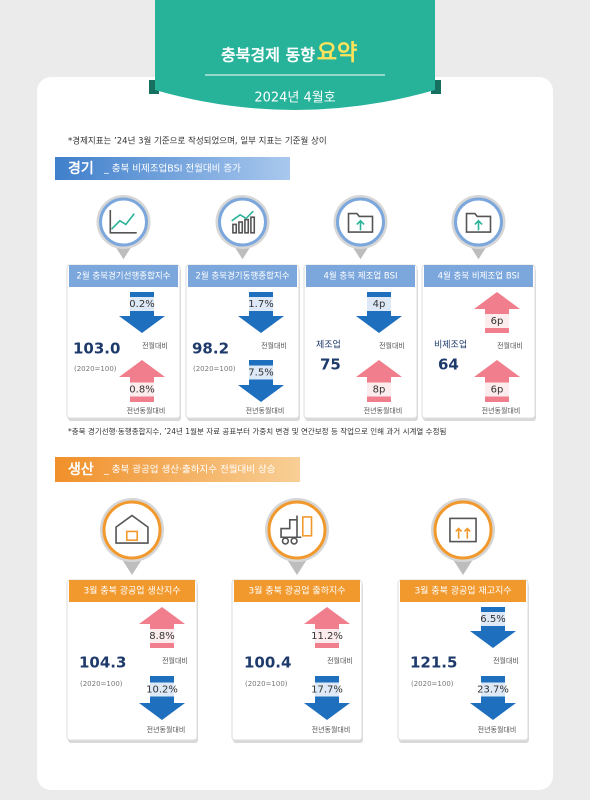 Image resolution: width=590 pixels, height=800 pixels. Describe the element at coordinates (433, 663) in the screenshot. I see `card-value: 121.5` at that location.